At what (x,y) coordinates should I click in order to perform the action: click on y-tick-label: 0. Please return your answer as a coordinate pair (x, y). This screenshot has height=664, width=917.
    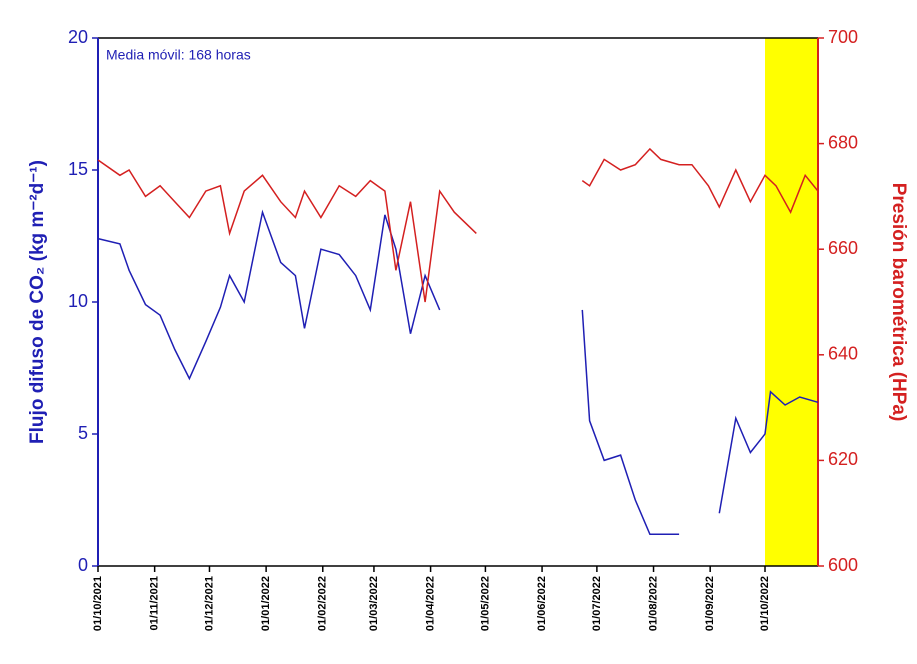
    Looking at the image, I should click on (83, 565).